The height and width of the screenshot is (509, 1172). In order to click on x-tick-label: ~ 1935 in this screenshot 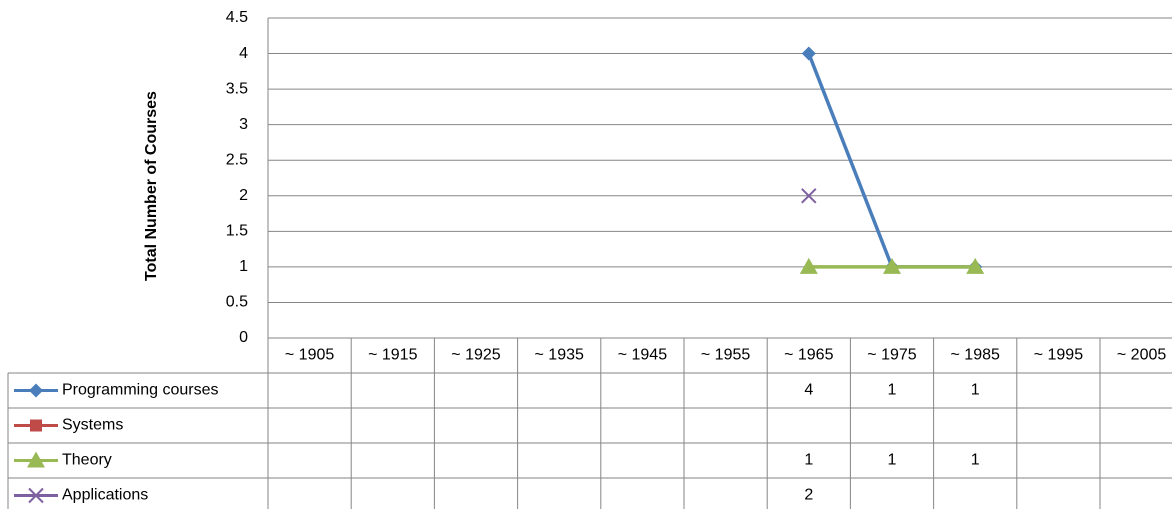, I will do `click(559, 355)`.